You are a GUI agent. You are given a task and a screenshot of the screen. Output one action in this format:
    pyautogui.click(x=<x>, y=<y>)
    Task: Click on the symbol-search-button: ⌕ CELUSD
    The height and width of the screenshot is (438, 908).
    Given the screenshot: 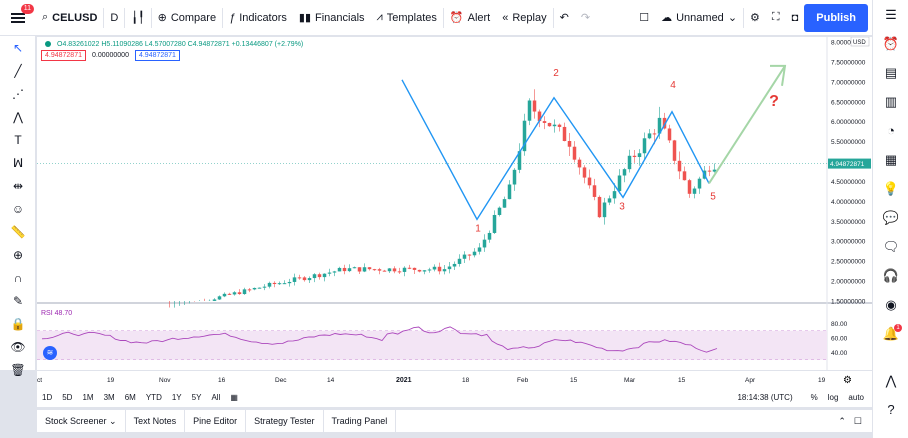 What is the action you would take?
    pyautogui.click(x=69, y=18)
    